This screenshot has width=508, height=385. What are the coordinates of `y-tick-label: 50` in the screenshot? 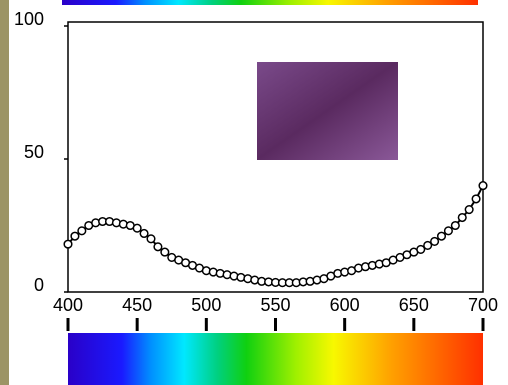 It's located at (34, 152).